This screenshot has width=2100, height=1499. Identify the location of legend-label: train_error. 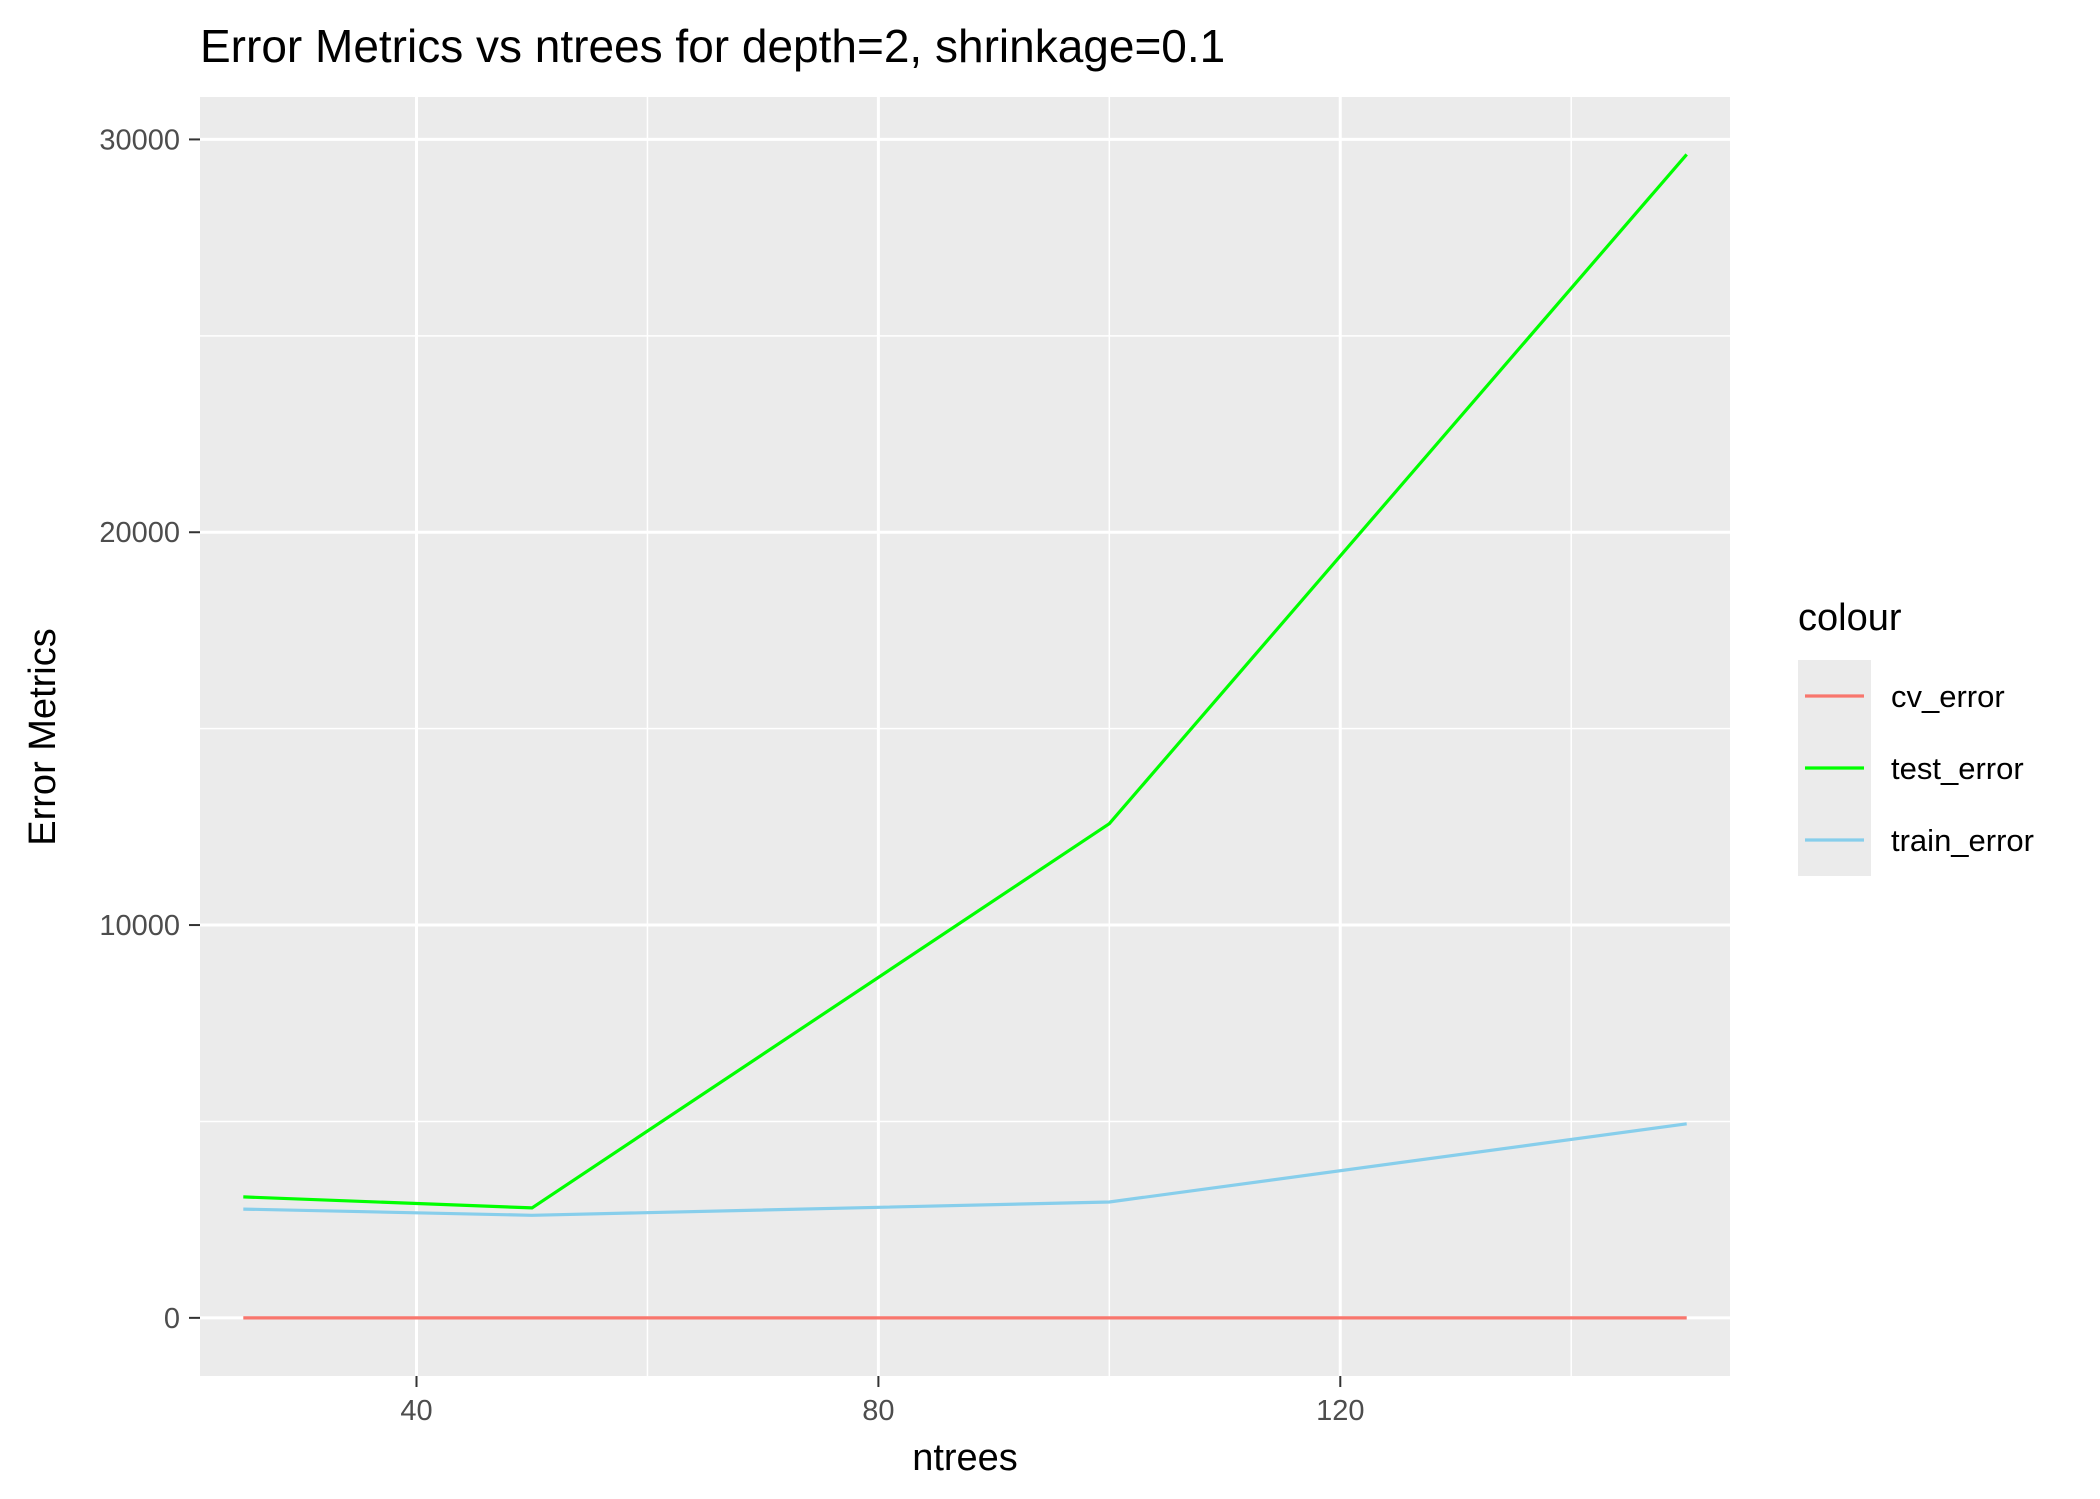
(1962, 840).